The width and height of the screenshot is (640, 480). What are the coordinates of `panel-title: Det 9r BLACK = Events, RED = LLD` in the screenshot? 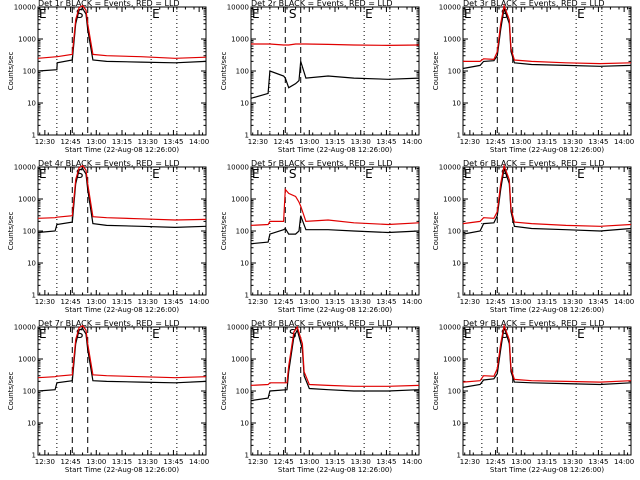 It's located at (534, 323).